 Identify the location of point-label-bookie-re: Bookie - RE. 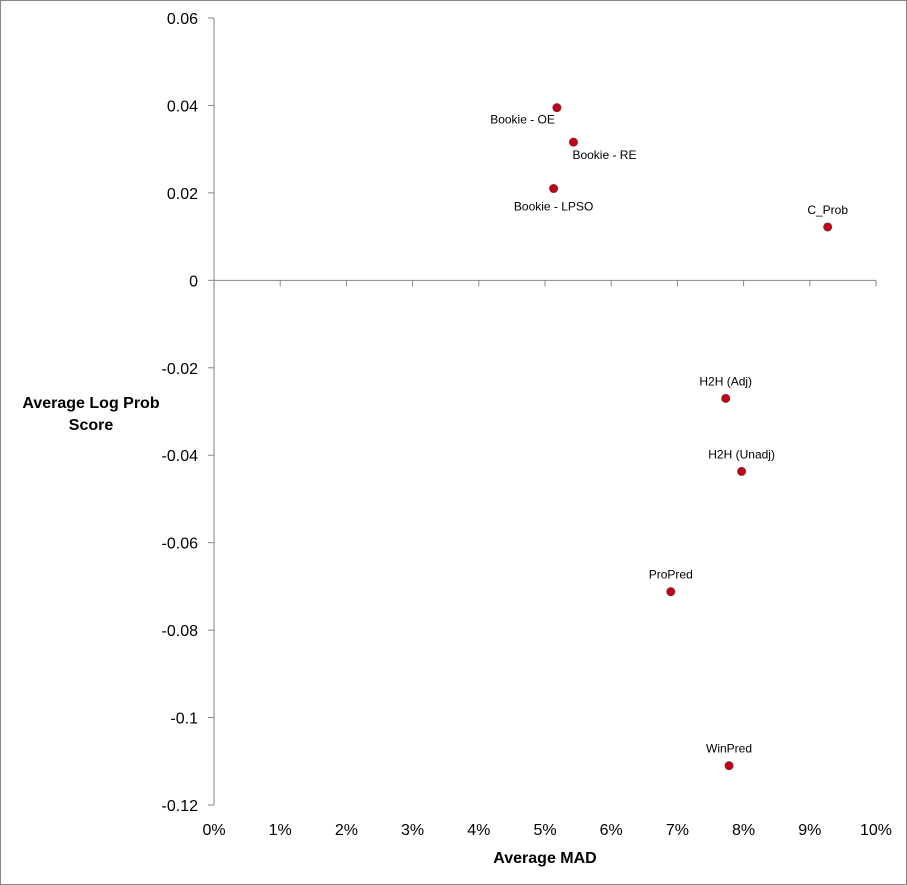
(604, 155).